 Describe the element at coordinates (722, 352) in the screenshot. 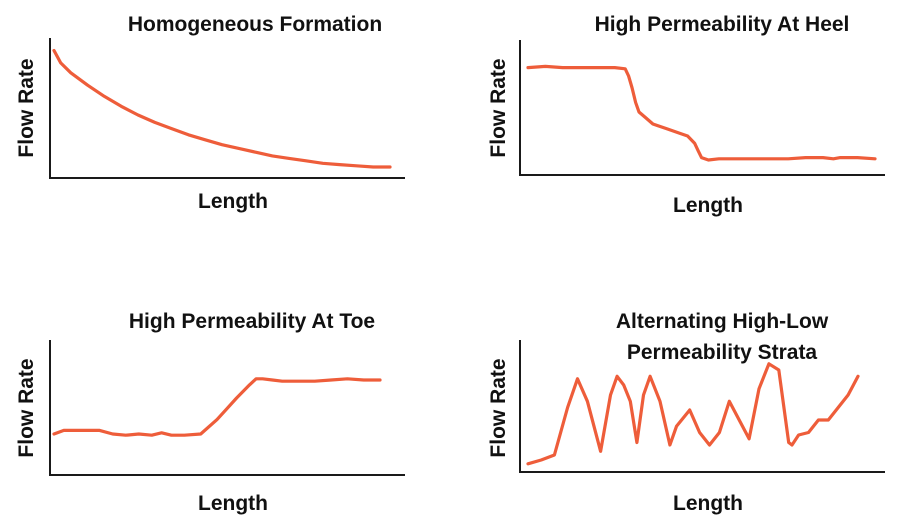

I see `chart-4-title-line-2: Permeability Strata` at that location.